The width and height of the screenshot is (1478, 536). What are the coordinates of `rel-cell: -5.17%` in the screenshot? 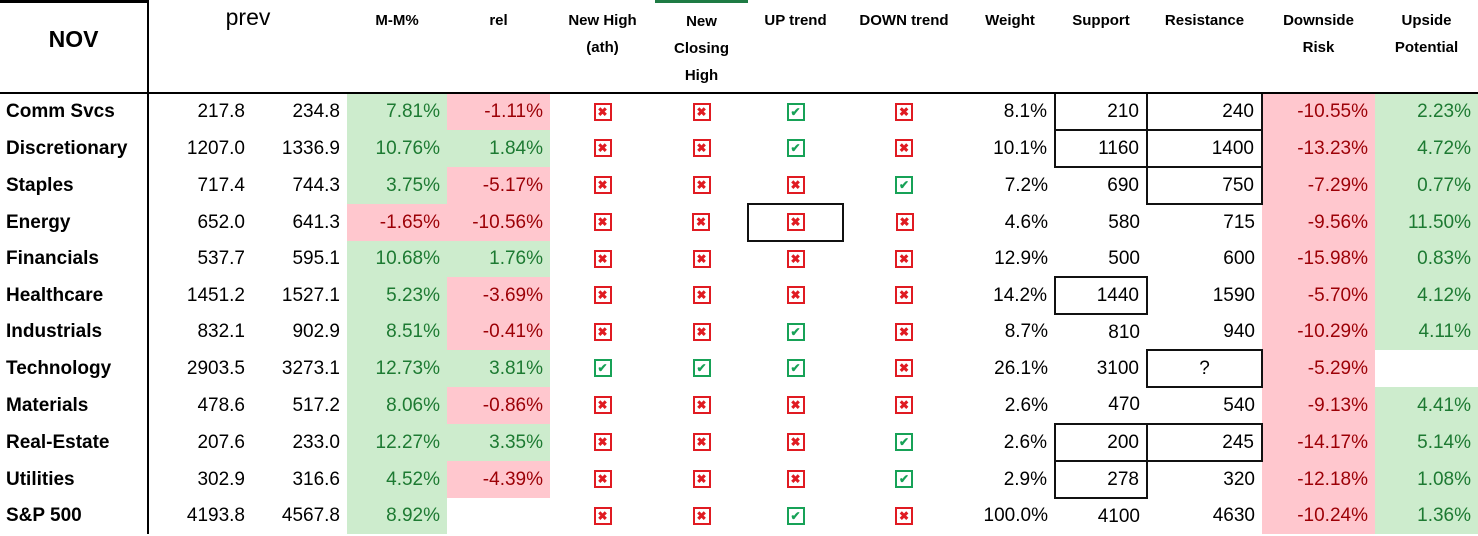 It's located at (498, 185).